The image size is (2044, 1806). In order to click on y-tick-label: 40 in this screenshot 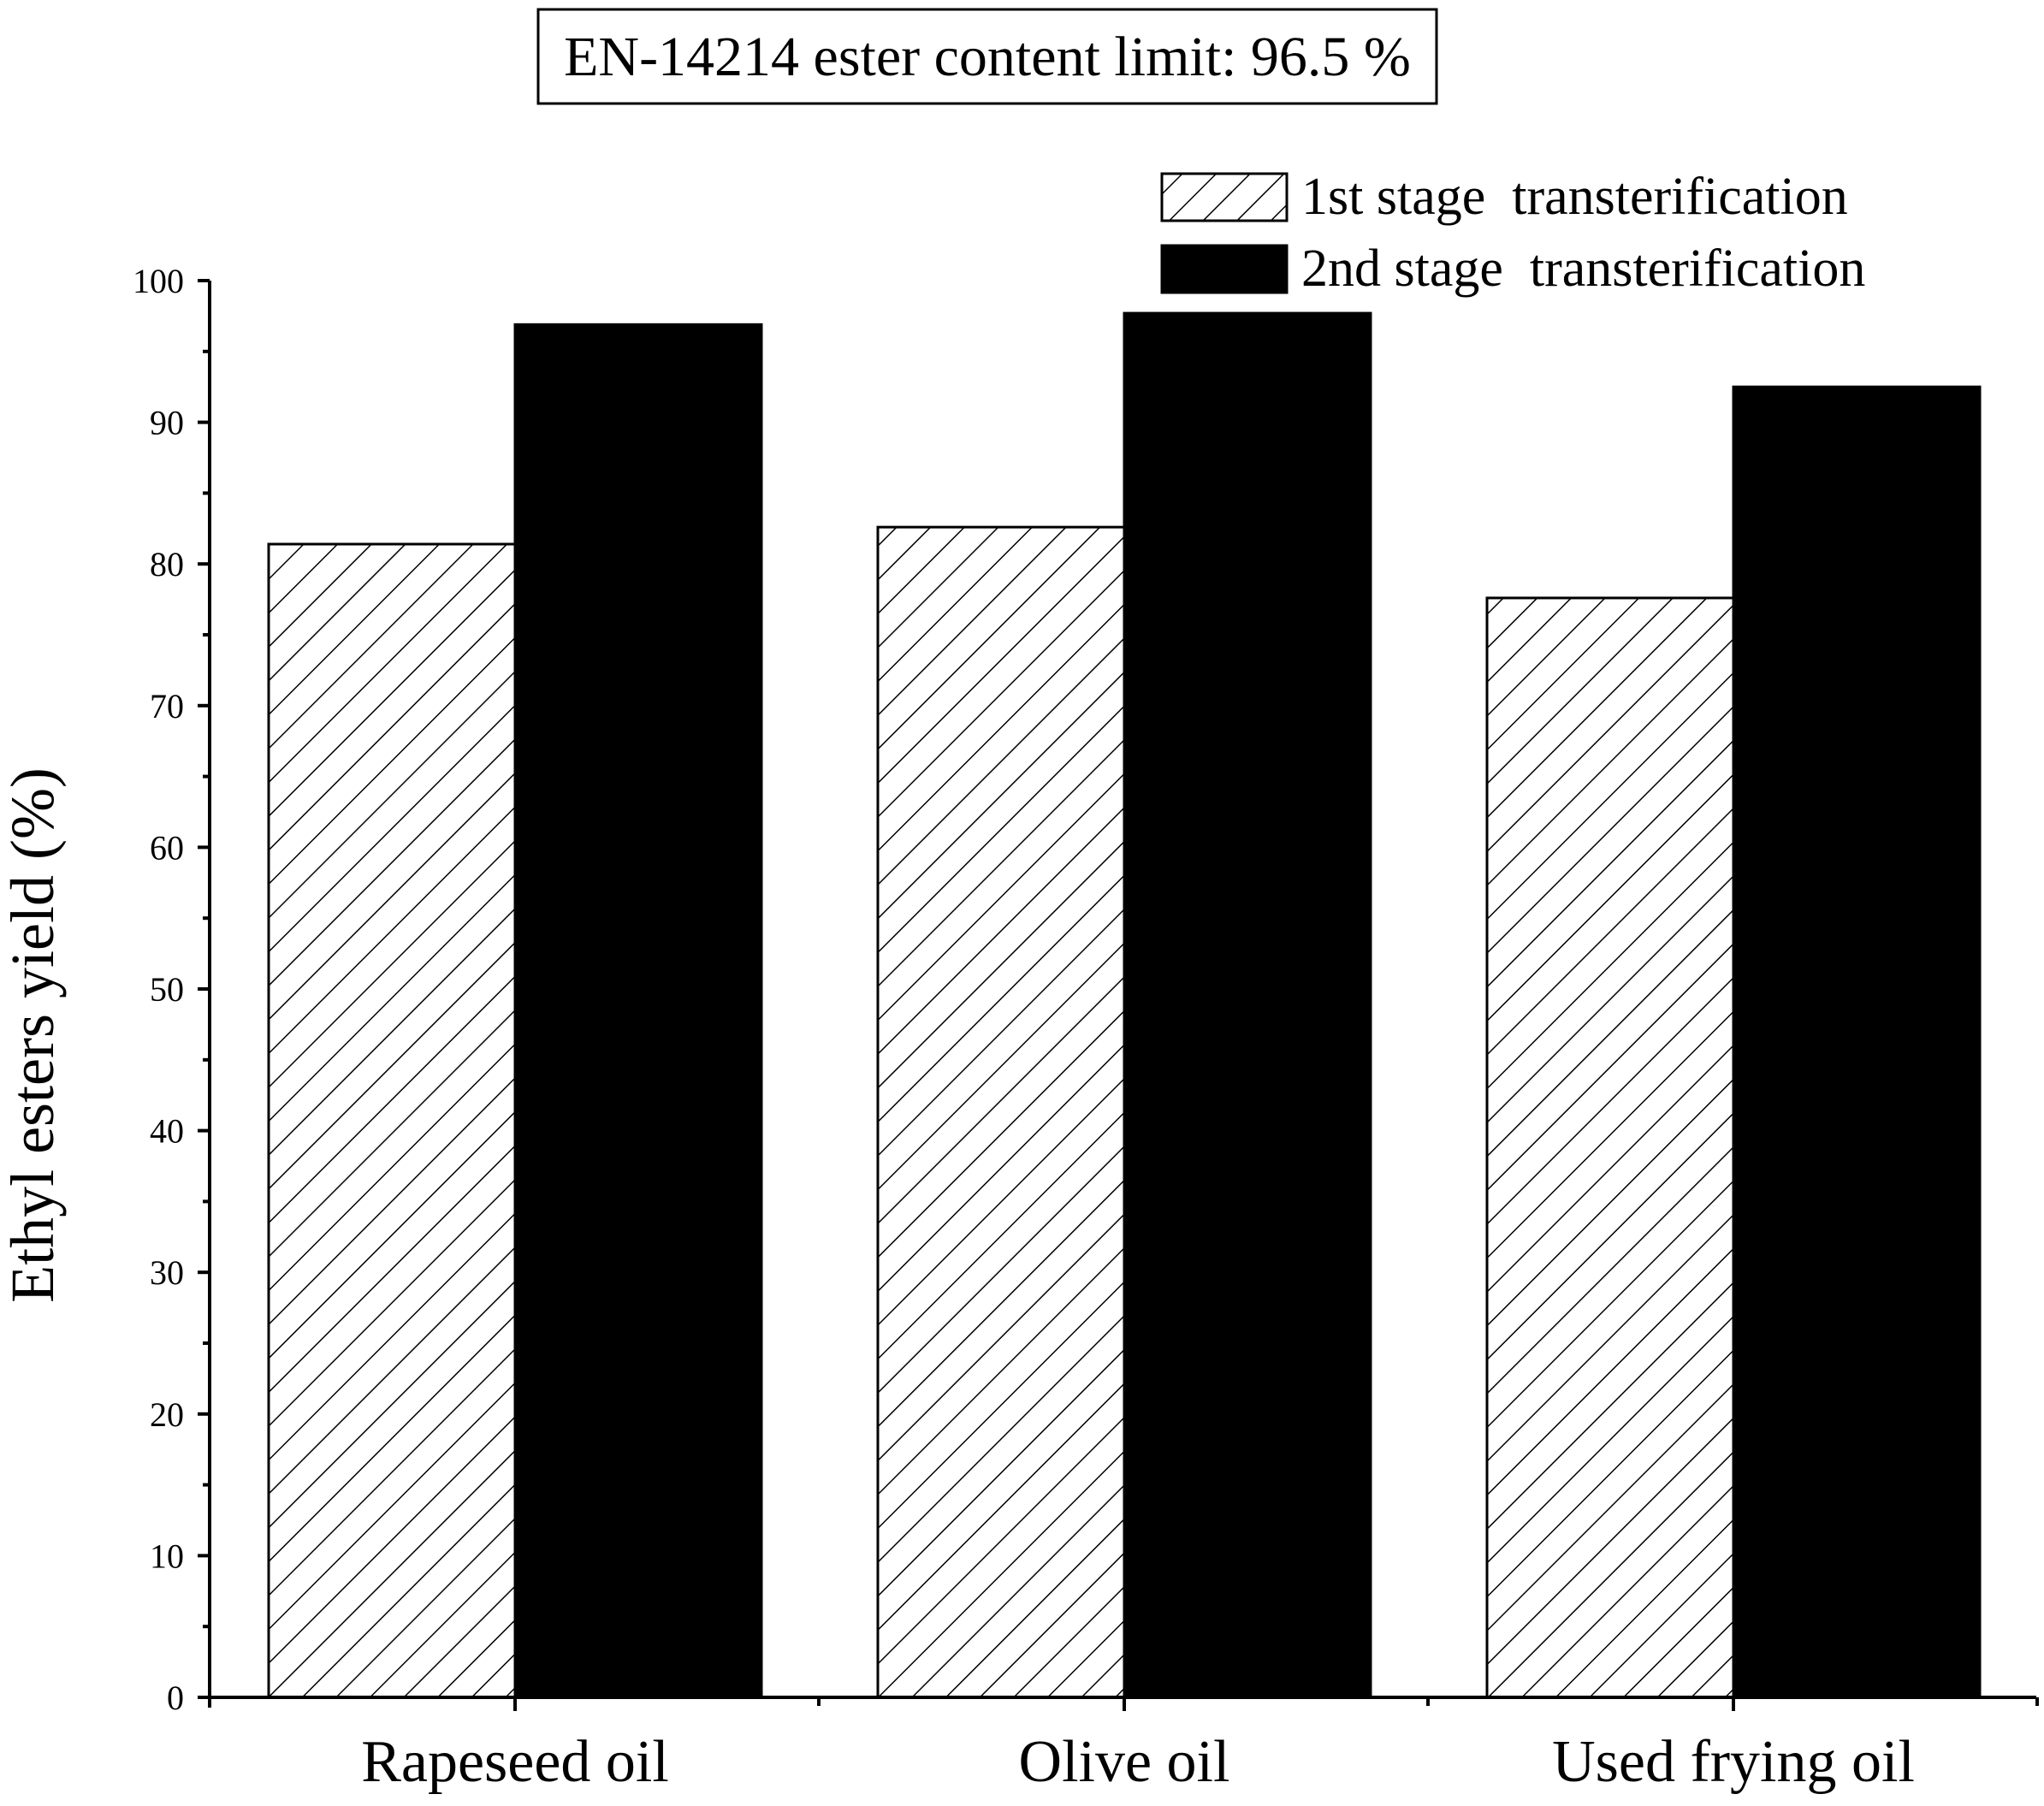, I will do `click(167, 1131)`.